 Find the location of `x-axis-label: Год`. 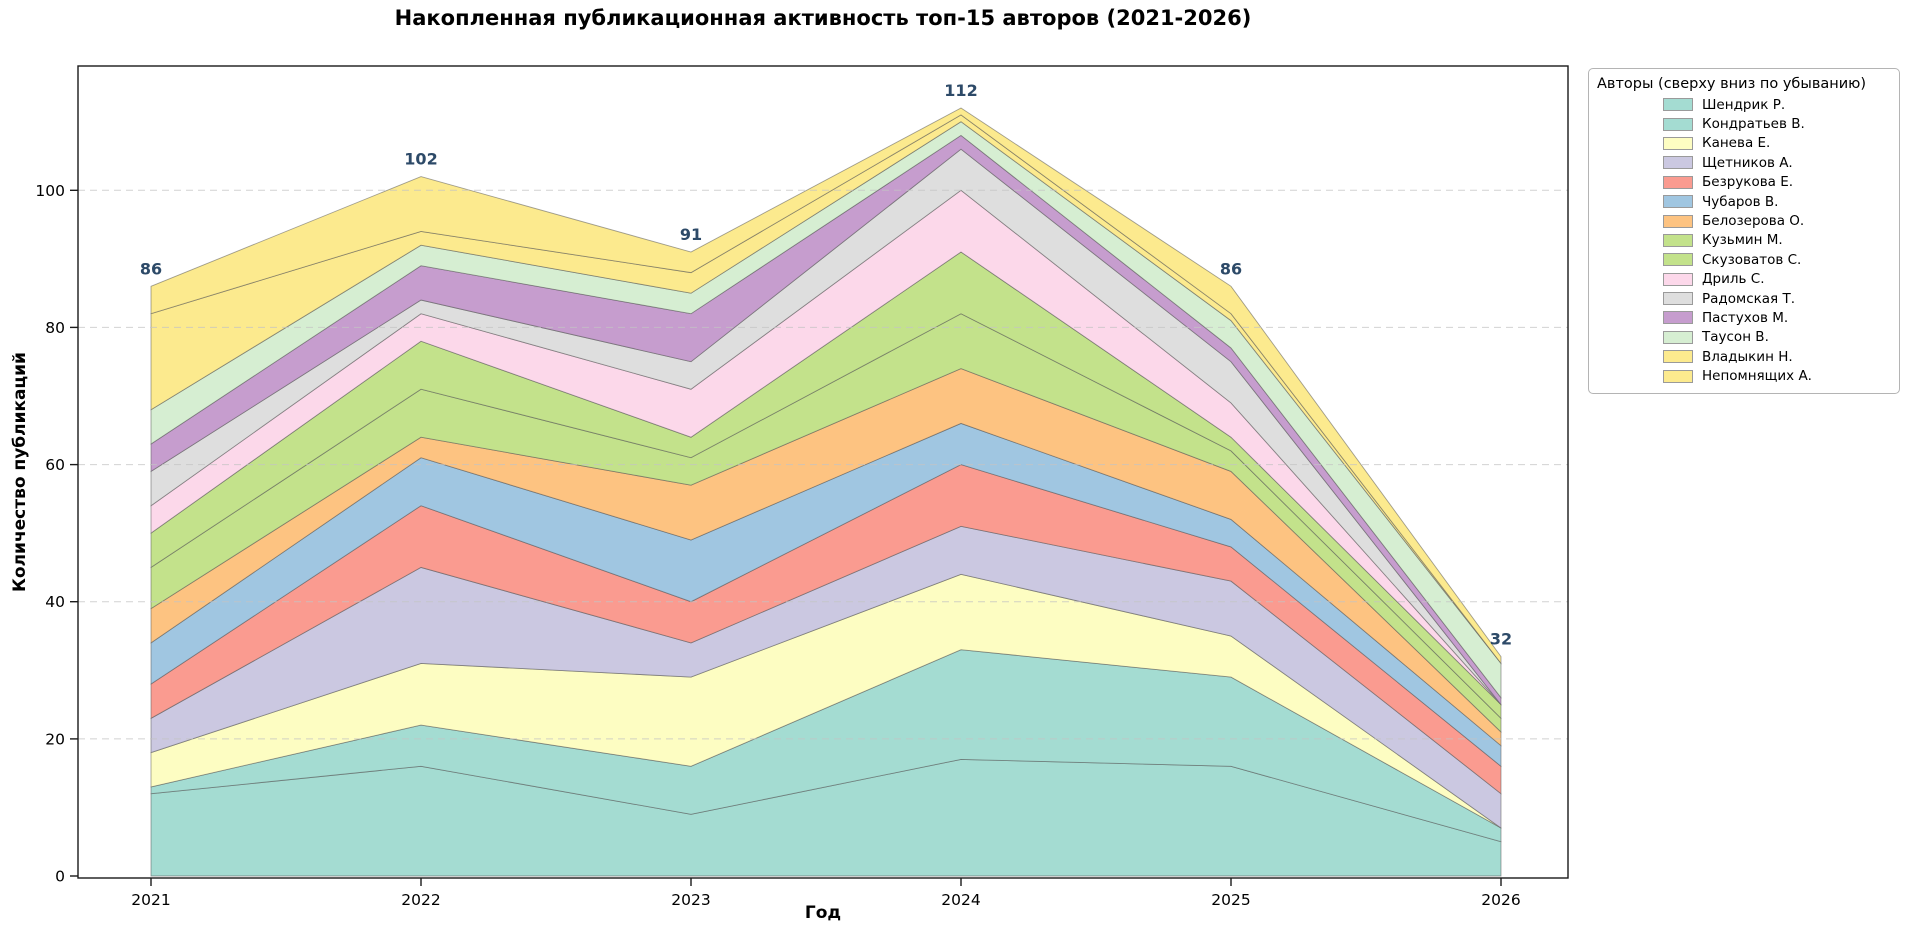

x-axis-label: Год is located at coordinates (823, 913).